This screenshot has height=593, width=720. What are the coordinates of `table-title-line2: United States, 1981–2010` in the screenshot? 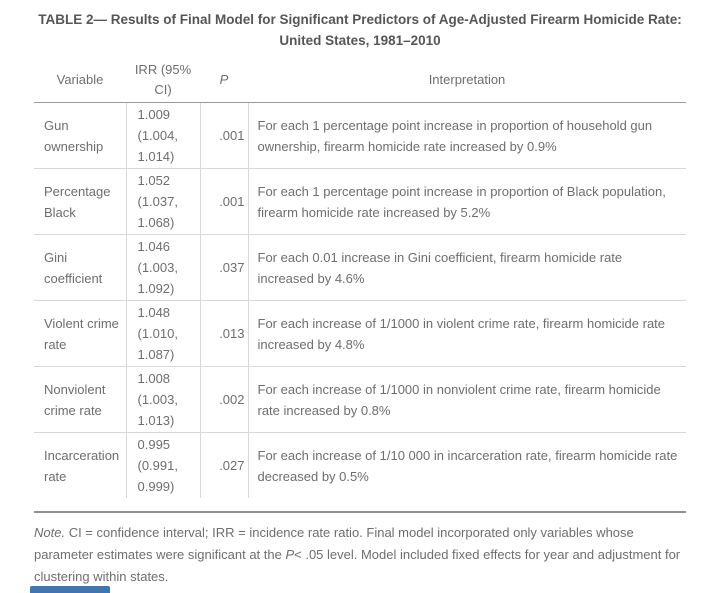 It's located at (360, 40).